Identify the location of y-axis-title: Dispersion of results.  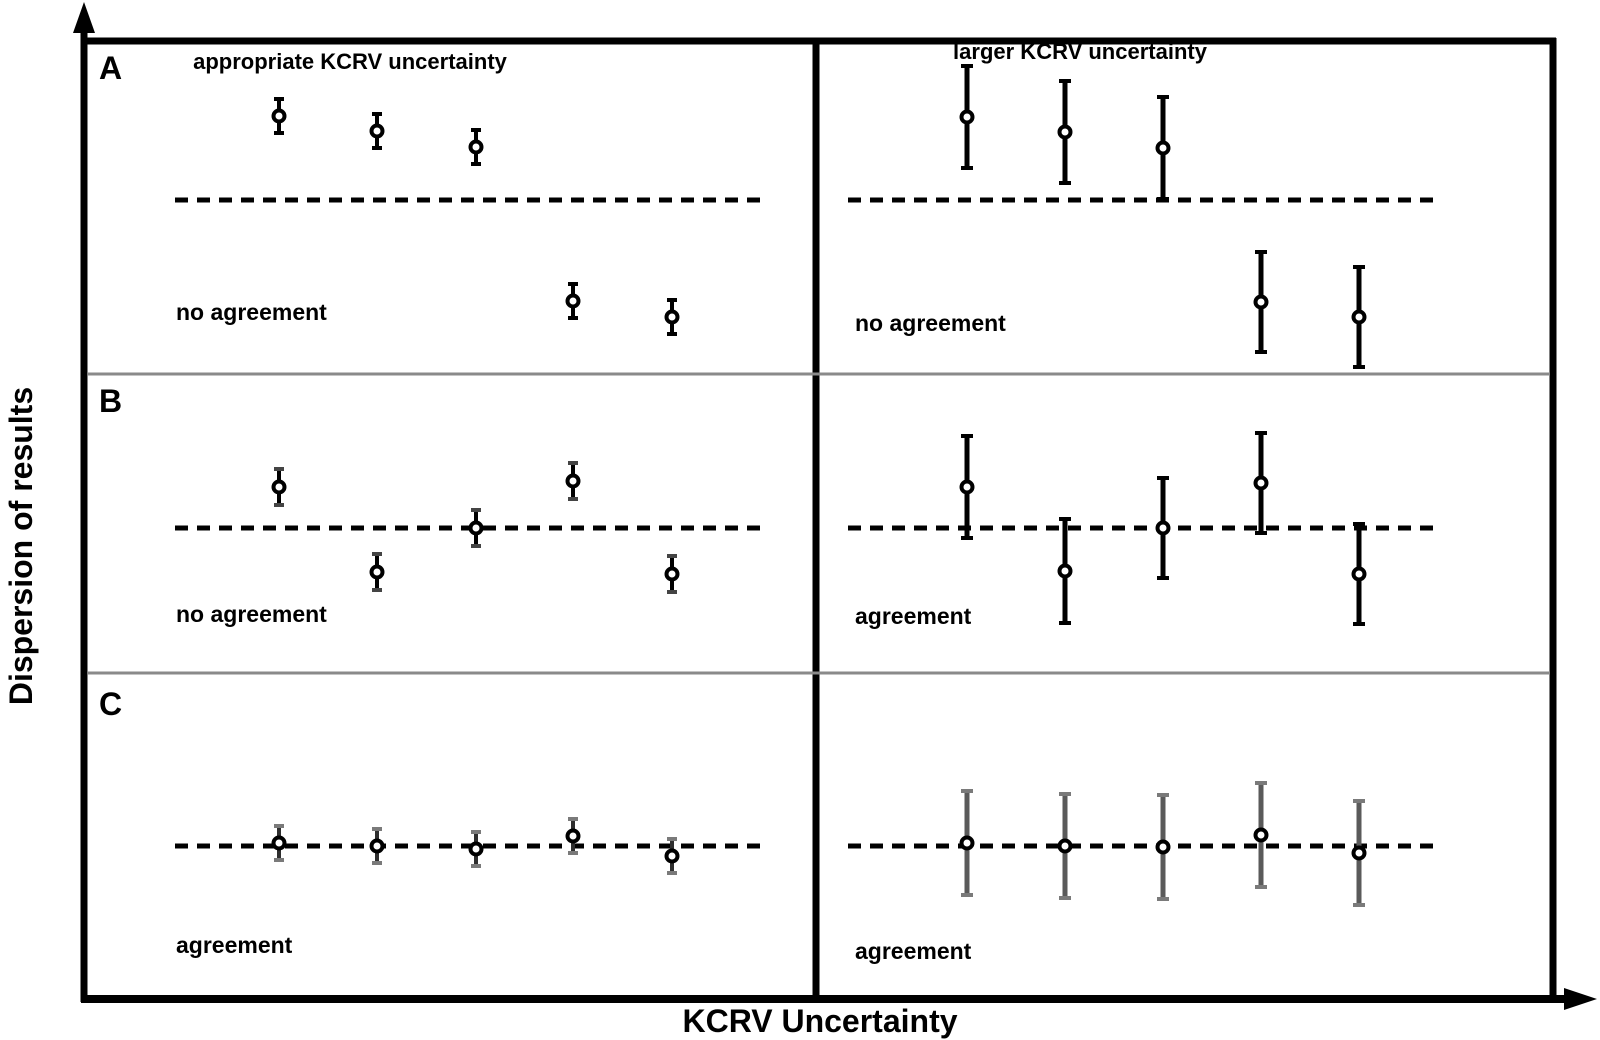
(21, 546).